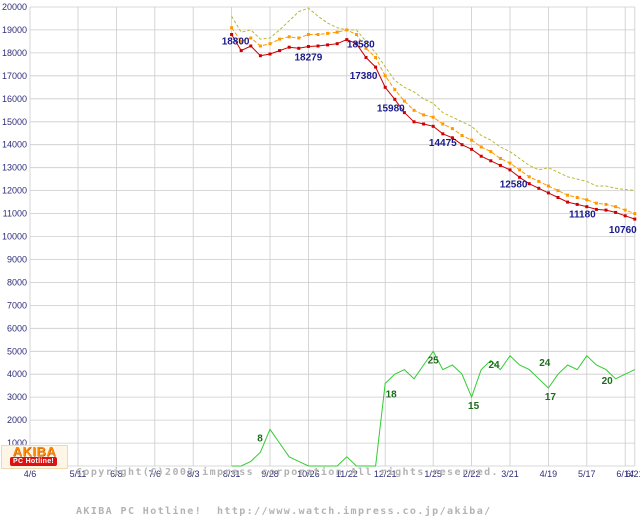 The height and width of the screenshot is (531, 640). I want to click on price-label: 11180, so click(582, 214).